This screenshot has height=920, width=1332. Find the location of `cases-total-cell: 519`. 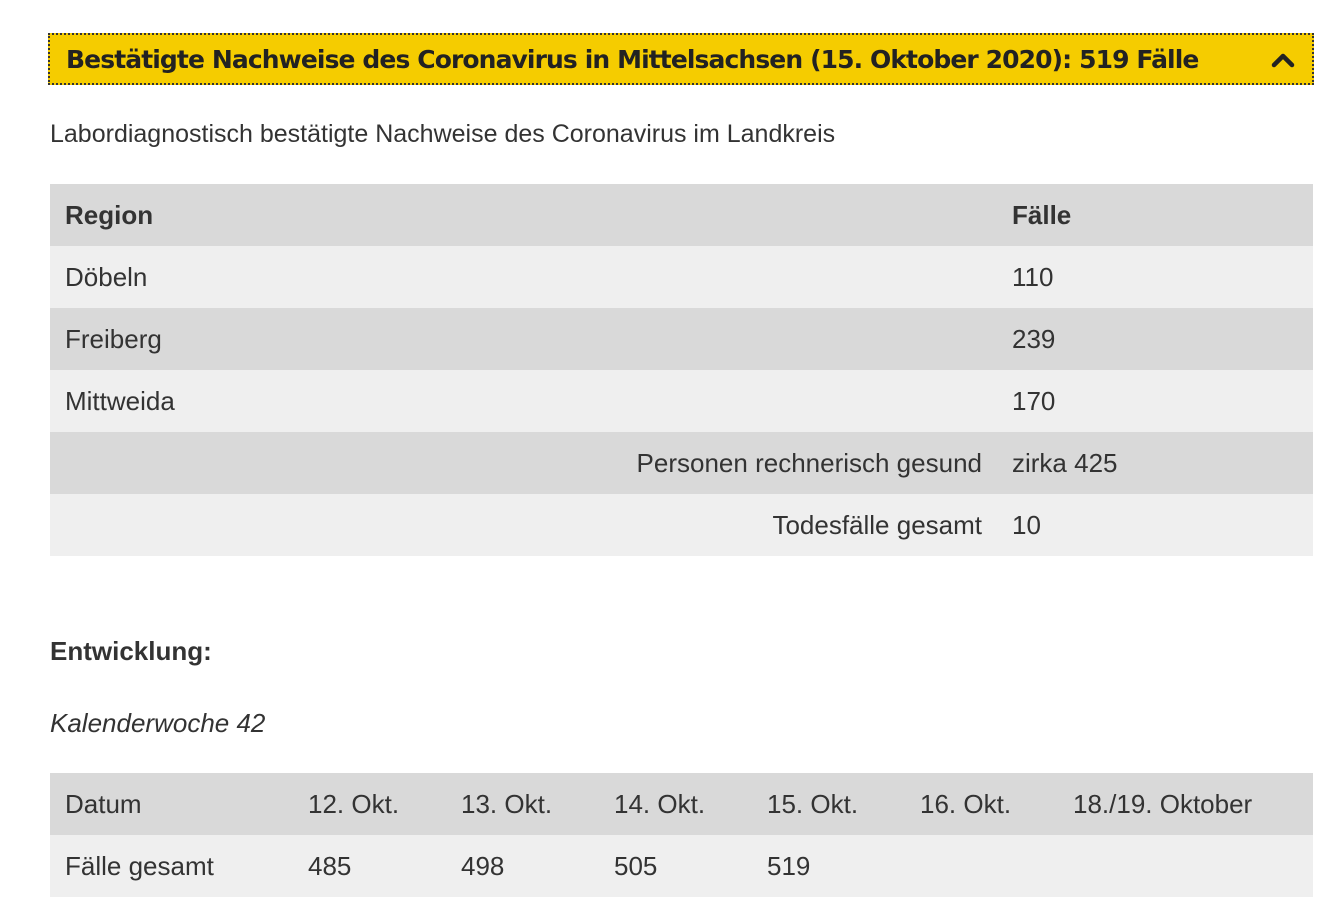

cases-total-cell: 519 is located at coordinates (789, 865).